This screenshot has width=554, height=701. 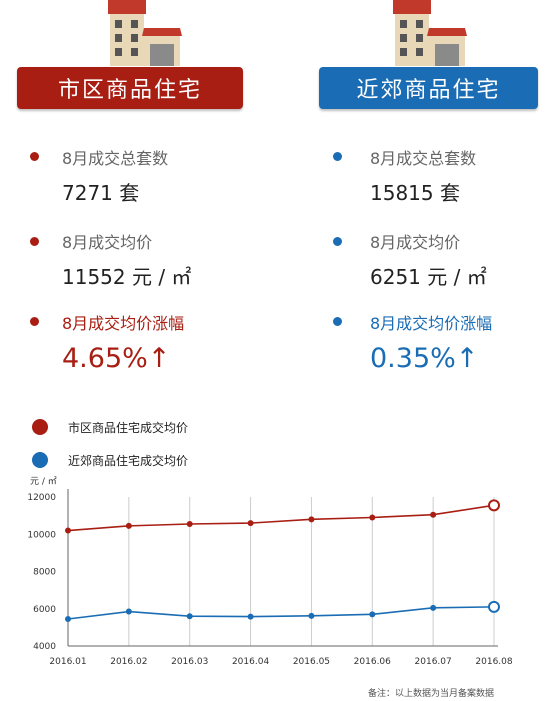 I want to click on x-tick-label: 2016.06, so click(x=372, y=662).